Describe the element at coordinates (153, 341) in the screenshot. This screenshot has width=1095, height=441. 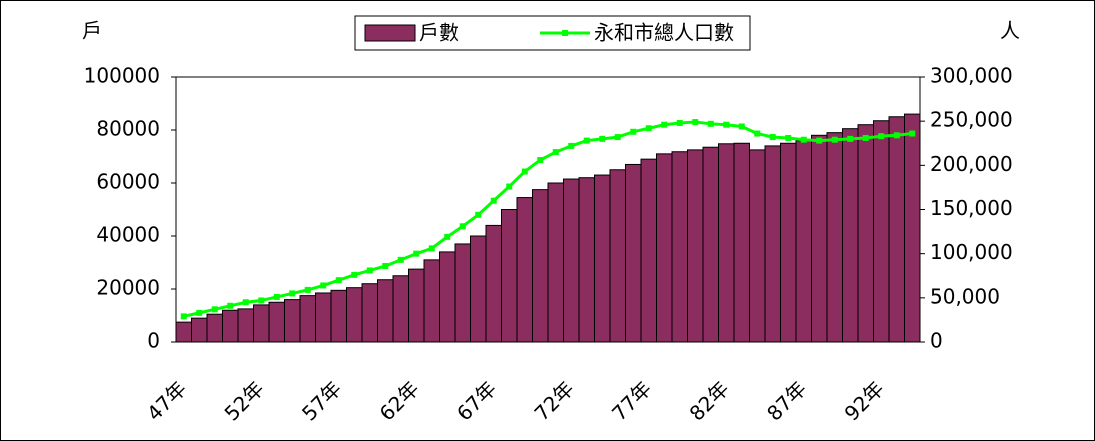
I see `y-tick-label: 0` at that location.